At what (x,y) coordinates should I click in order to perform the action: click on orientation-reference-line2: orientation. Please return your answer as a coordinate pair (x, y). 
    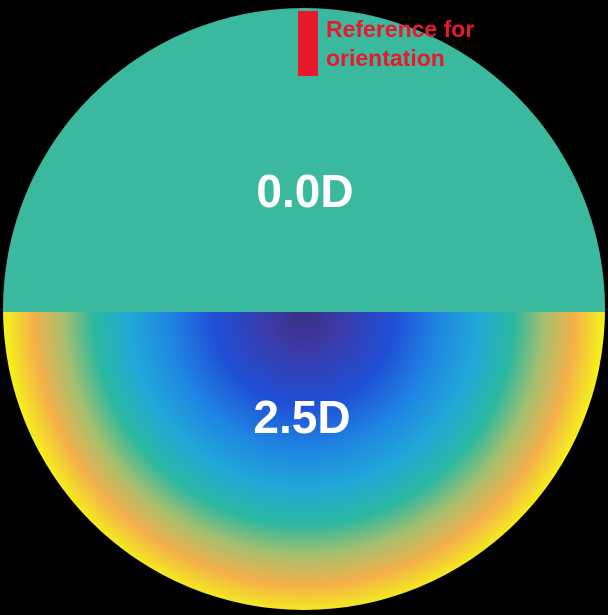
    Looking at the image, I should click on (385, 58).